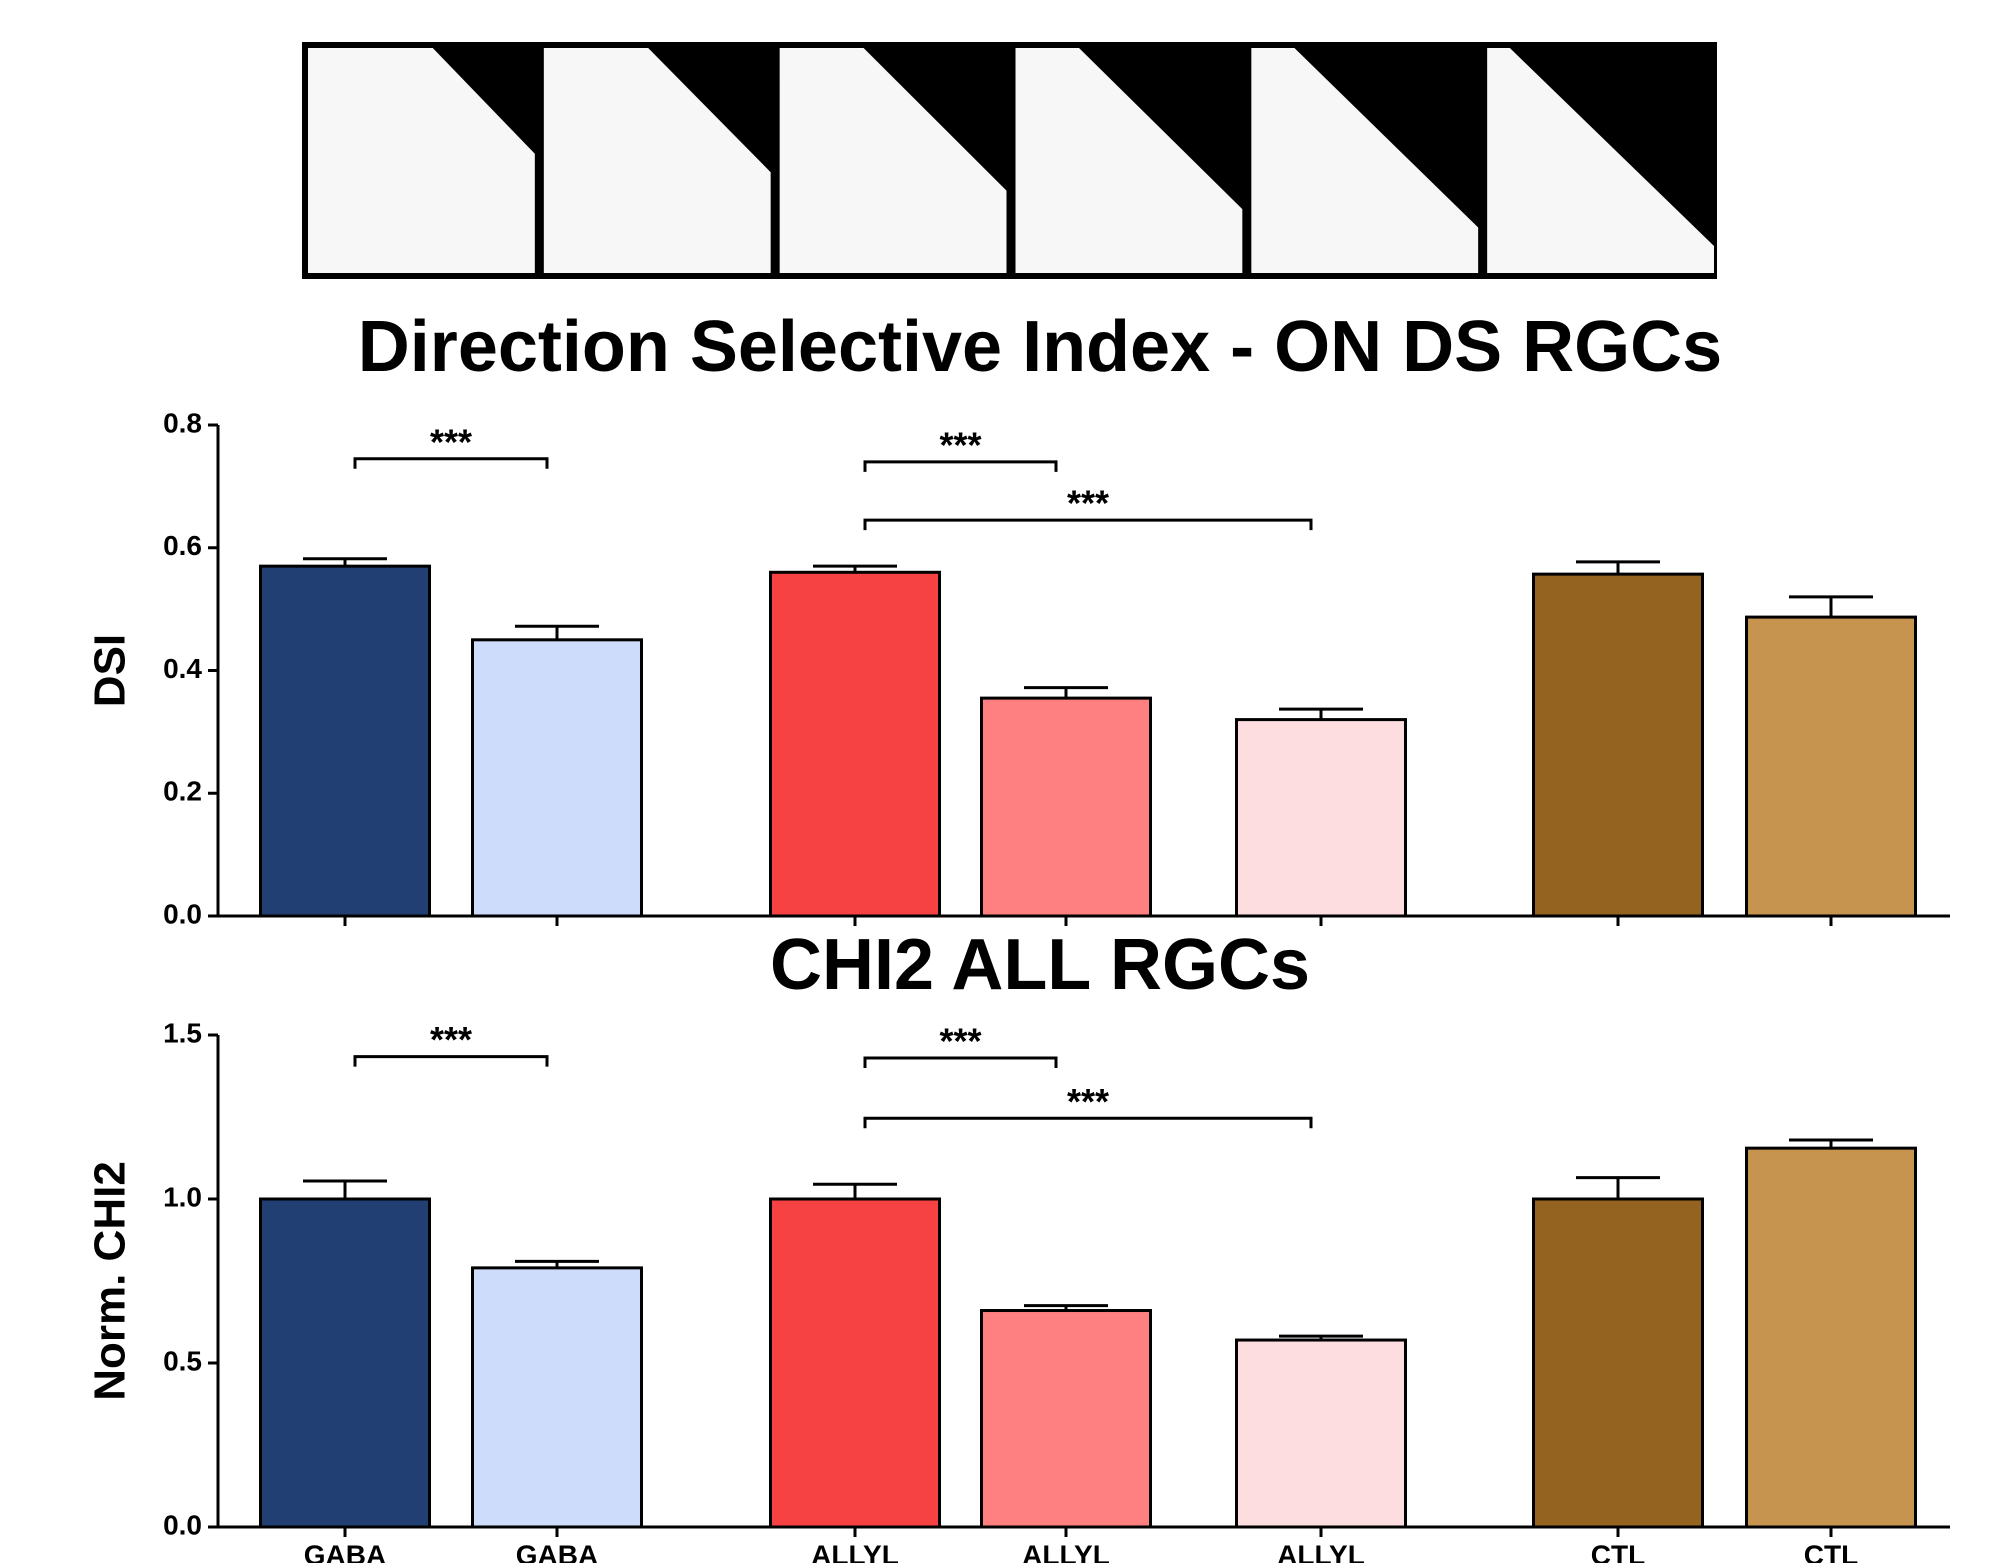  Describe the element at coordinates (1040, 347) in the screenshot. I see `chart-title: Direction Selective Index - ON DS RGCs` at that location.